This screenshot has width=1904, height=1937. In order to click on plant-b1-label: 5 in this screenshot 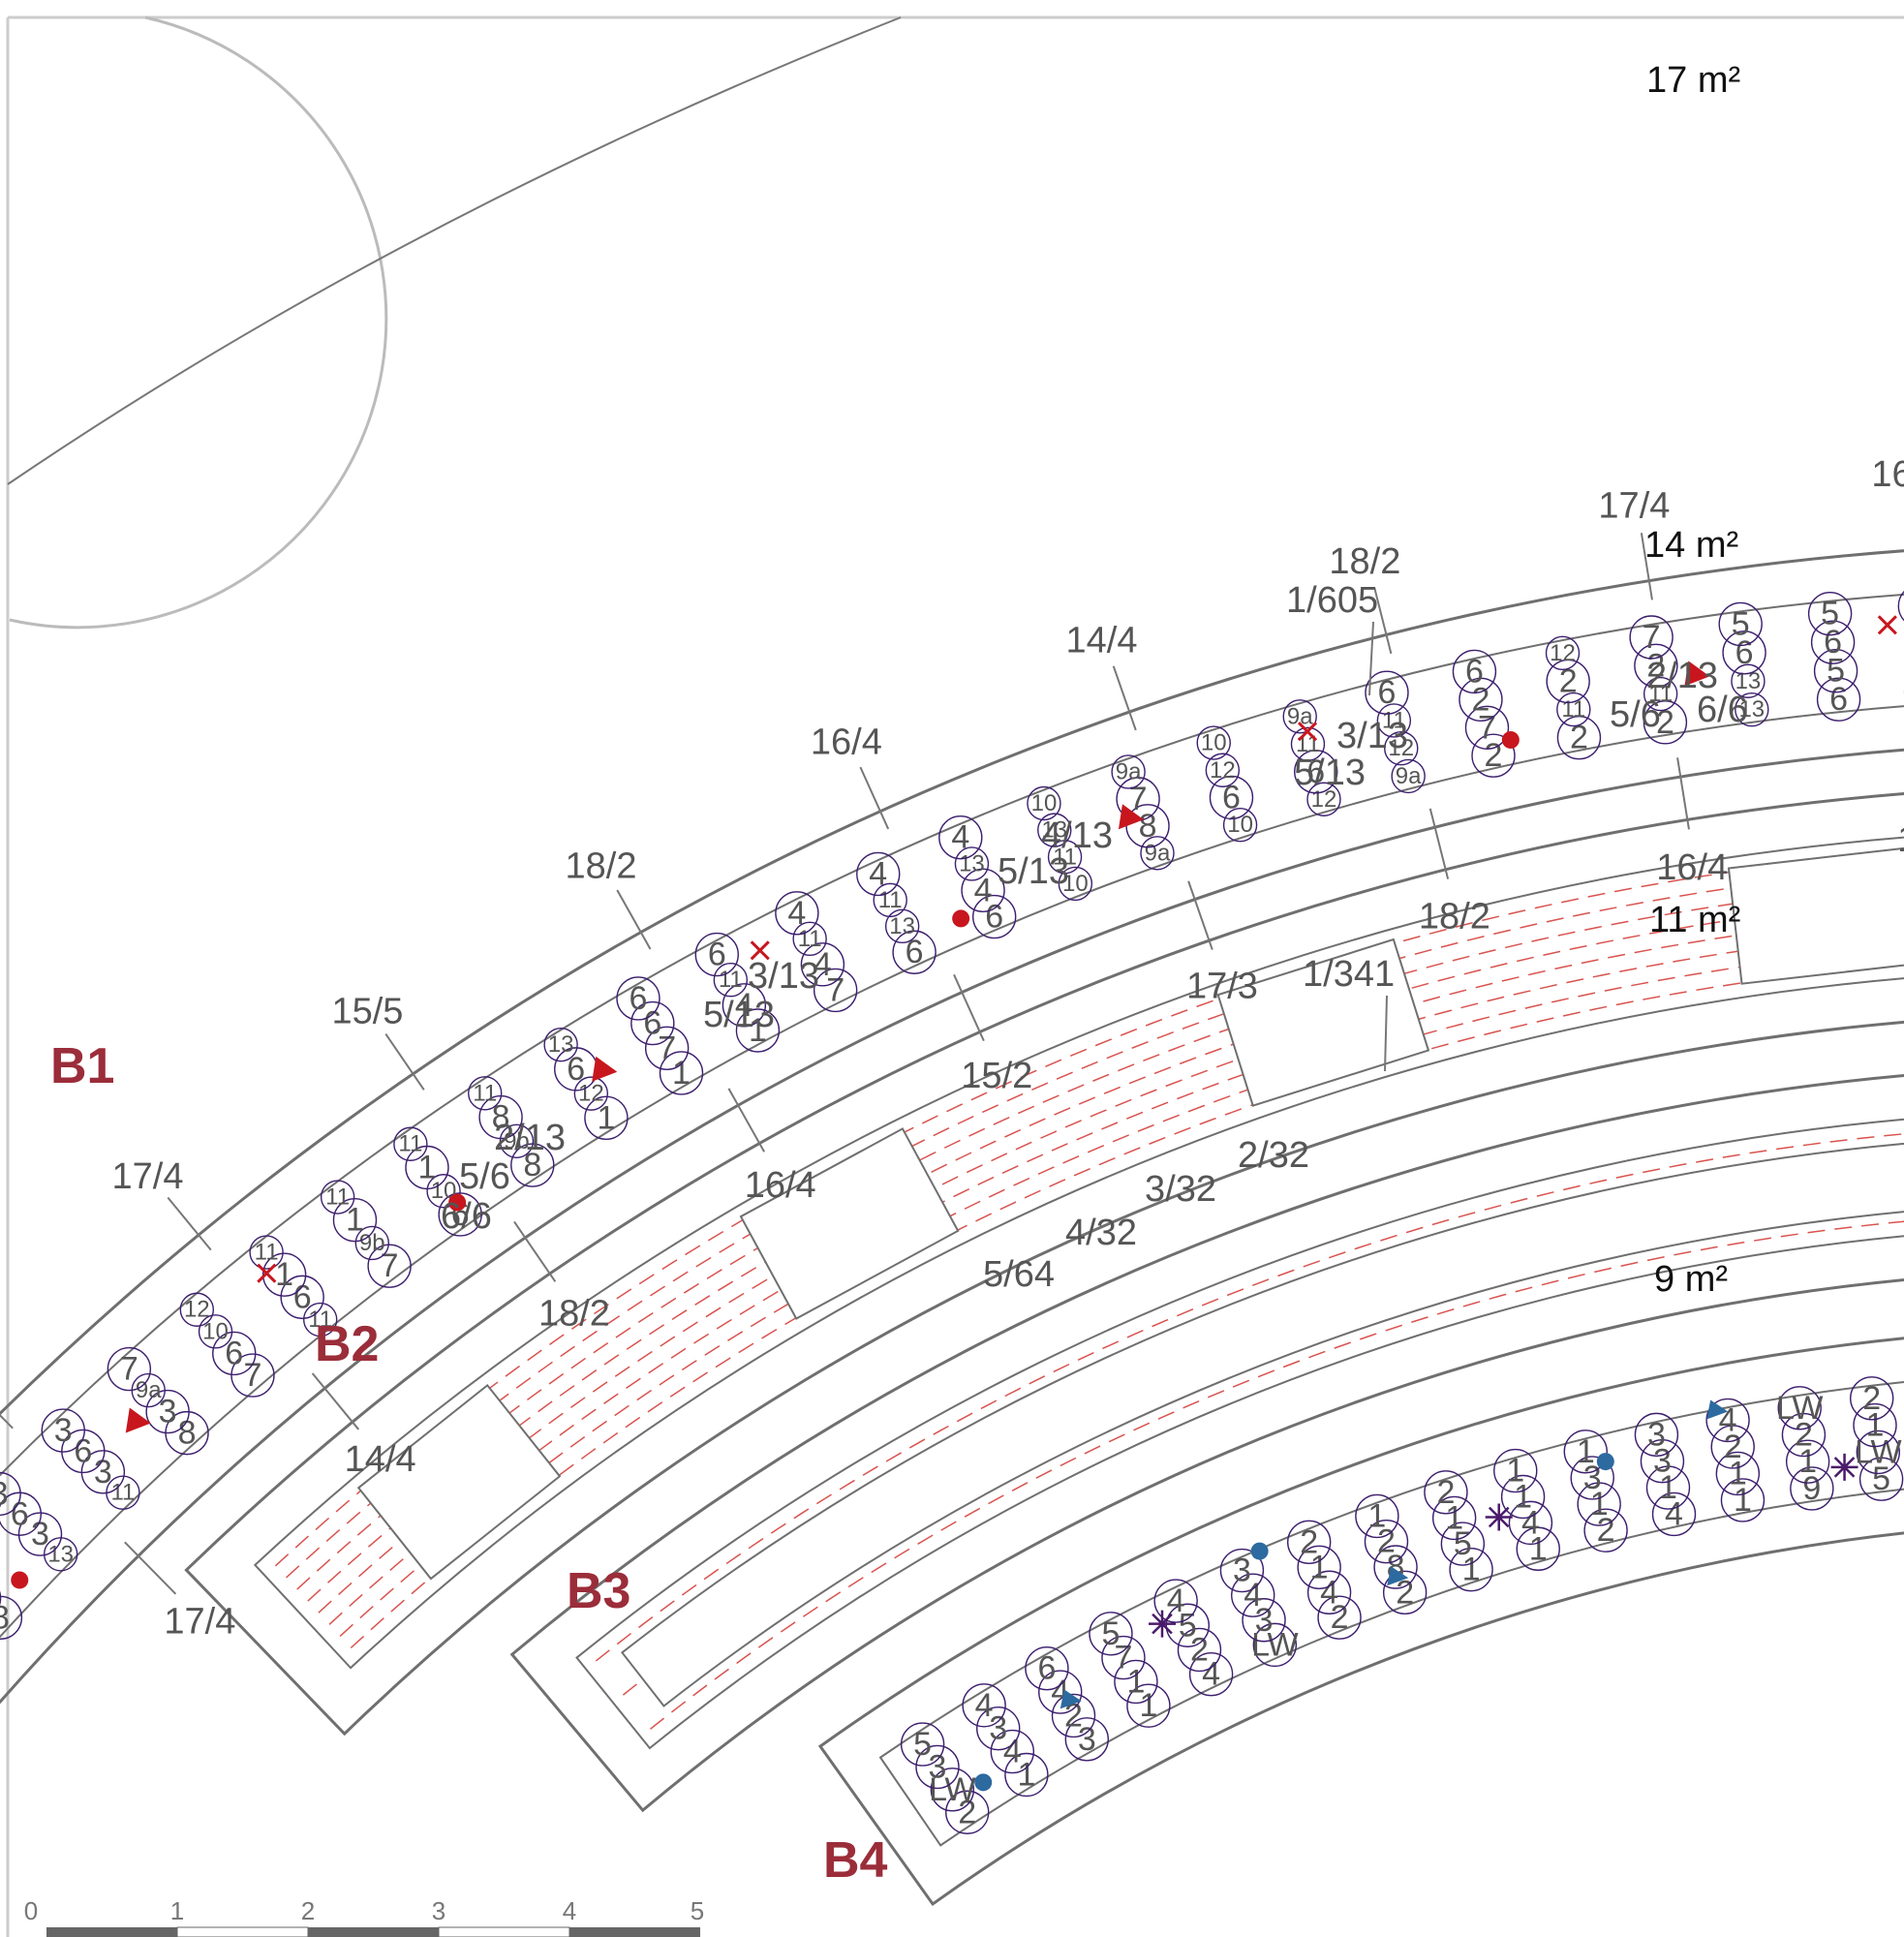, I will do `click(1830, 614)`.